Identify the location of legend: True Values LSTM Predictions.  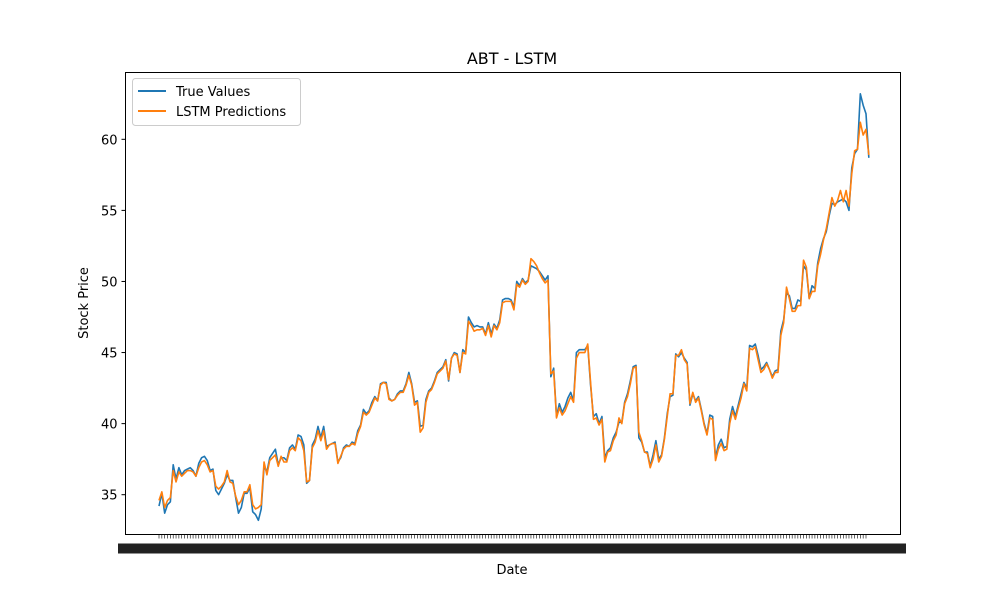
(216, 102).